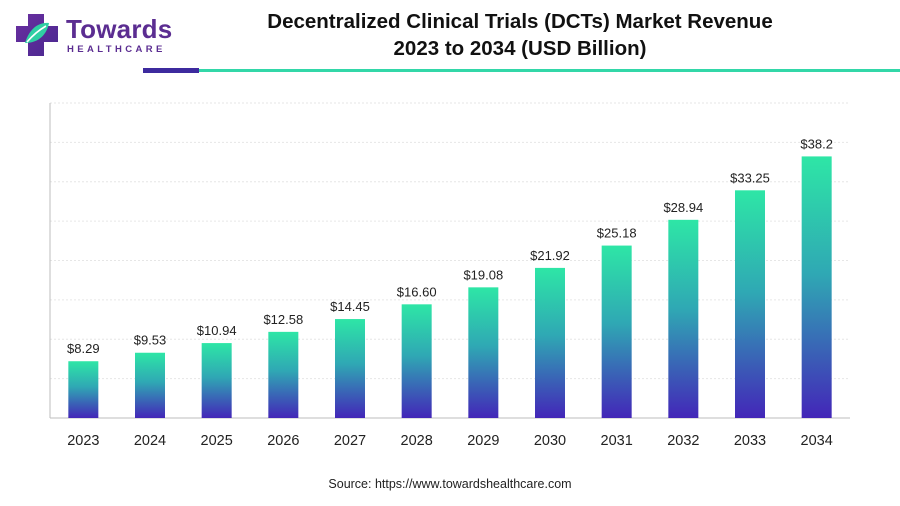 This screenshot has width=900, height=506. I want to click on bar-2025, so click(216, 380).